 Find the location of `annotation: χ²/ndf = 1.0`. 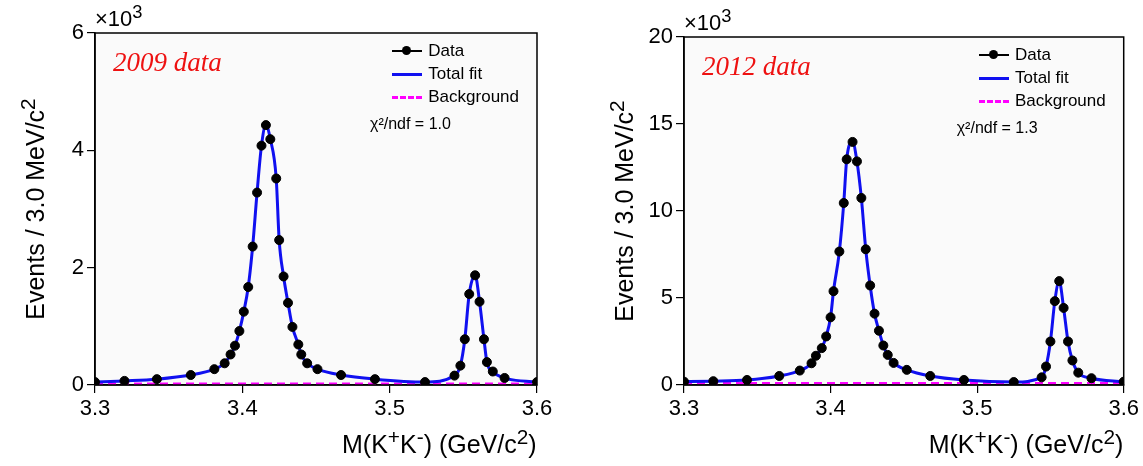

annotation: χ²/ndf = 1.0 is located at coordinates (410, 124).